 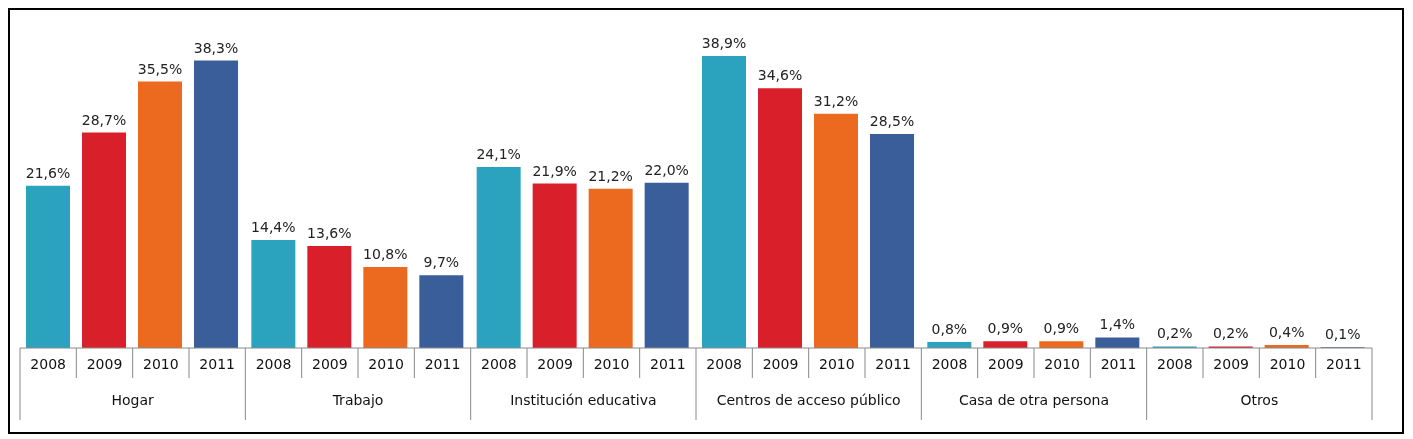 What do you see at coordinates (780, 75) in the screenshot?
I see `data-label: 34,6%` at bounding box center [780, 75].